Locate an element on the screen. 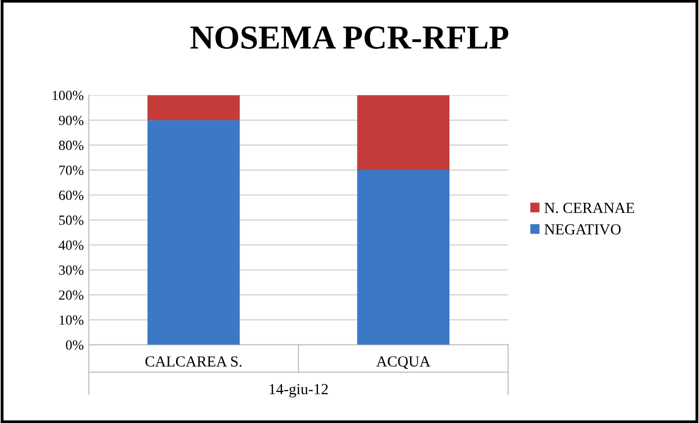 The image size is (699, 423). y-tick-label: 40% is located at coordinates (71, 245).